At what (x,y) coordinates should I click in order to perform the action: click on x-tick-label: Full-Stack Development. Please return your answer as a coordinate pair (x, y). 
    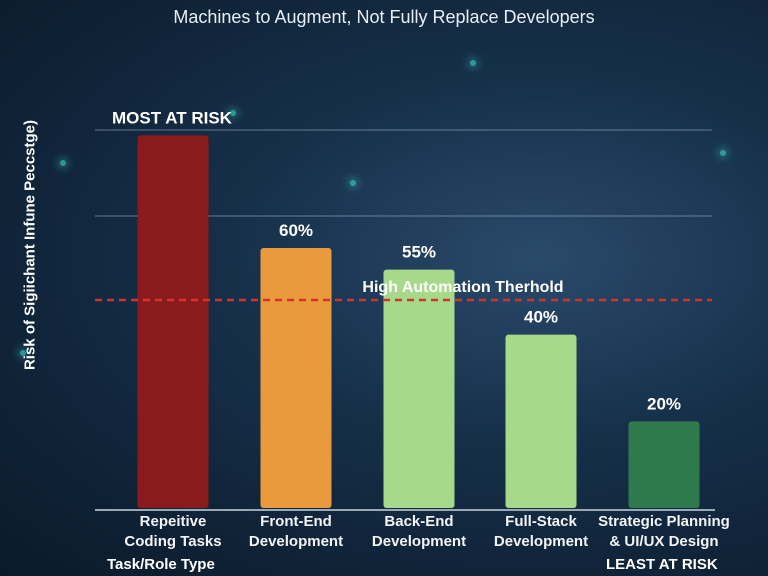
    Looking at the image, I should click on (541, 531).